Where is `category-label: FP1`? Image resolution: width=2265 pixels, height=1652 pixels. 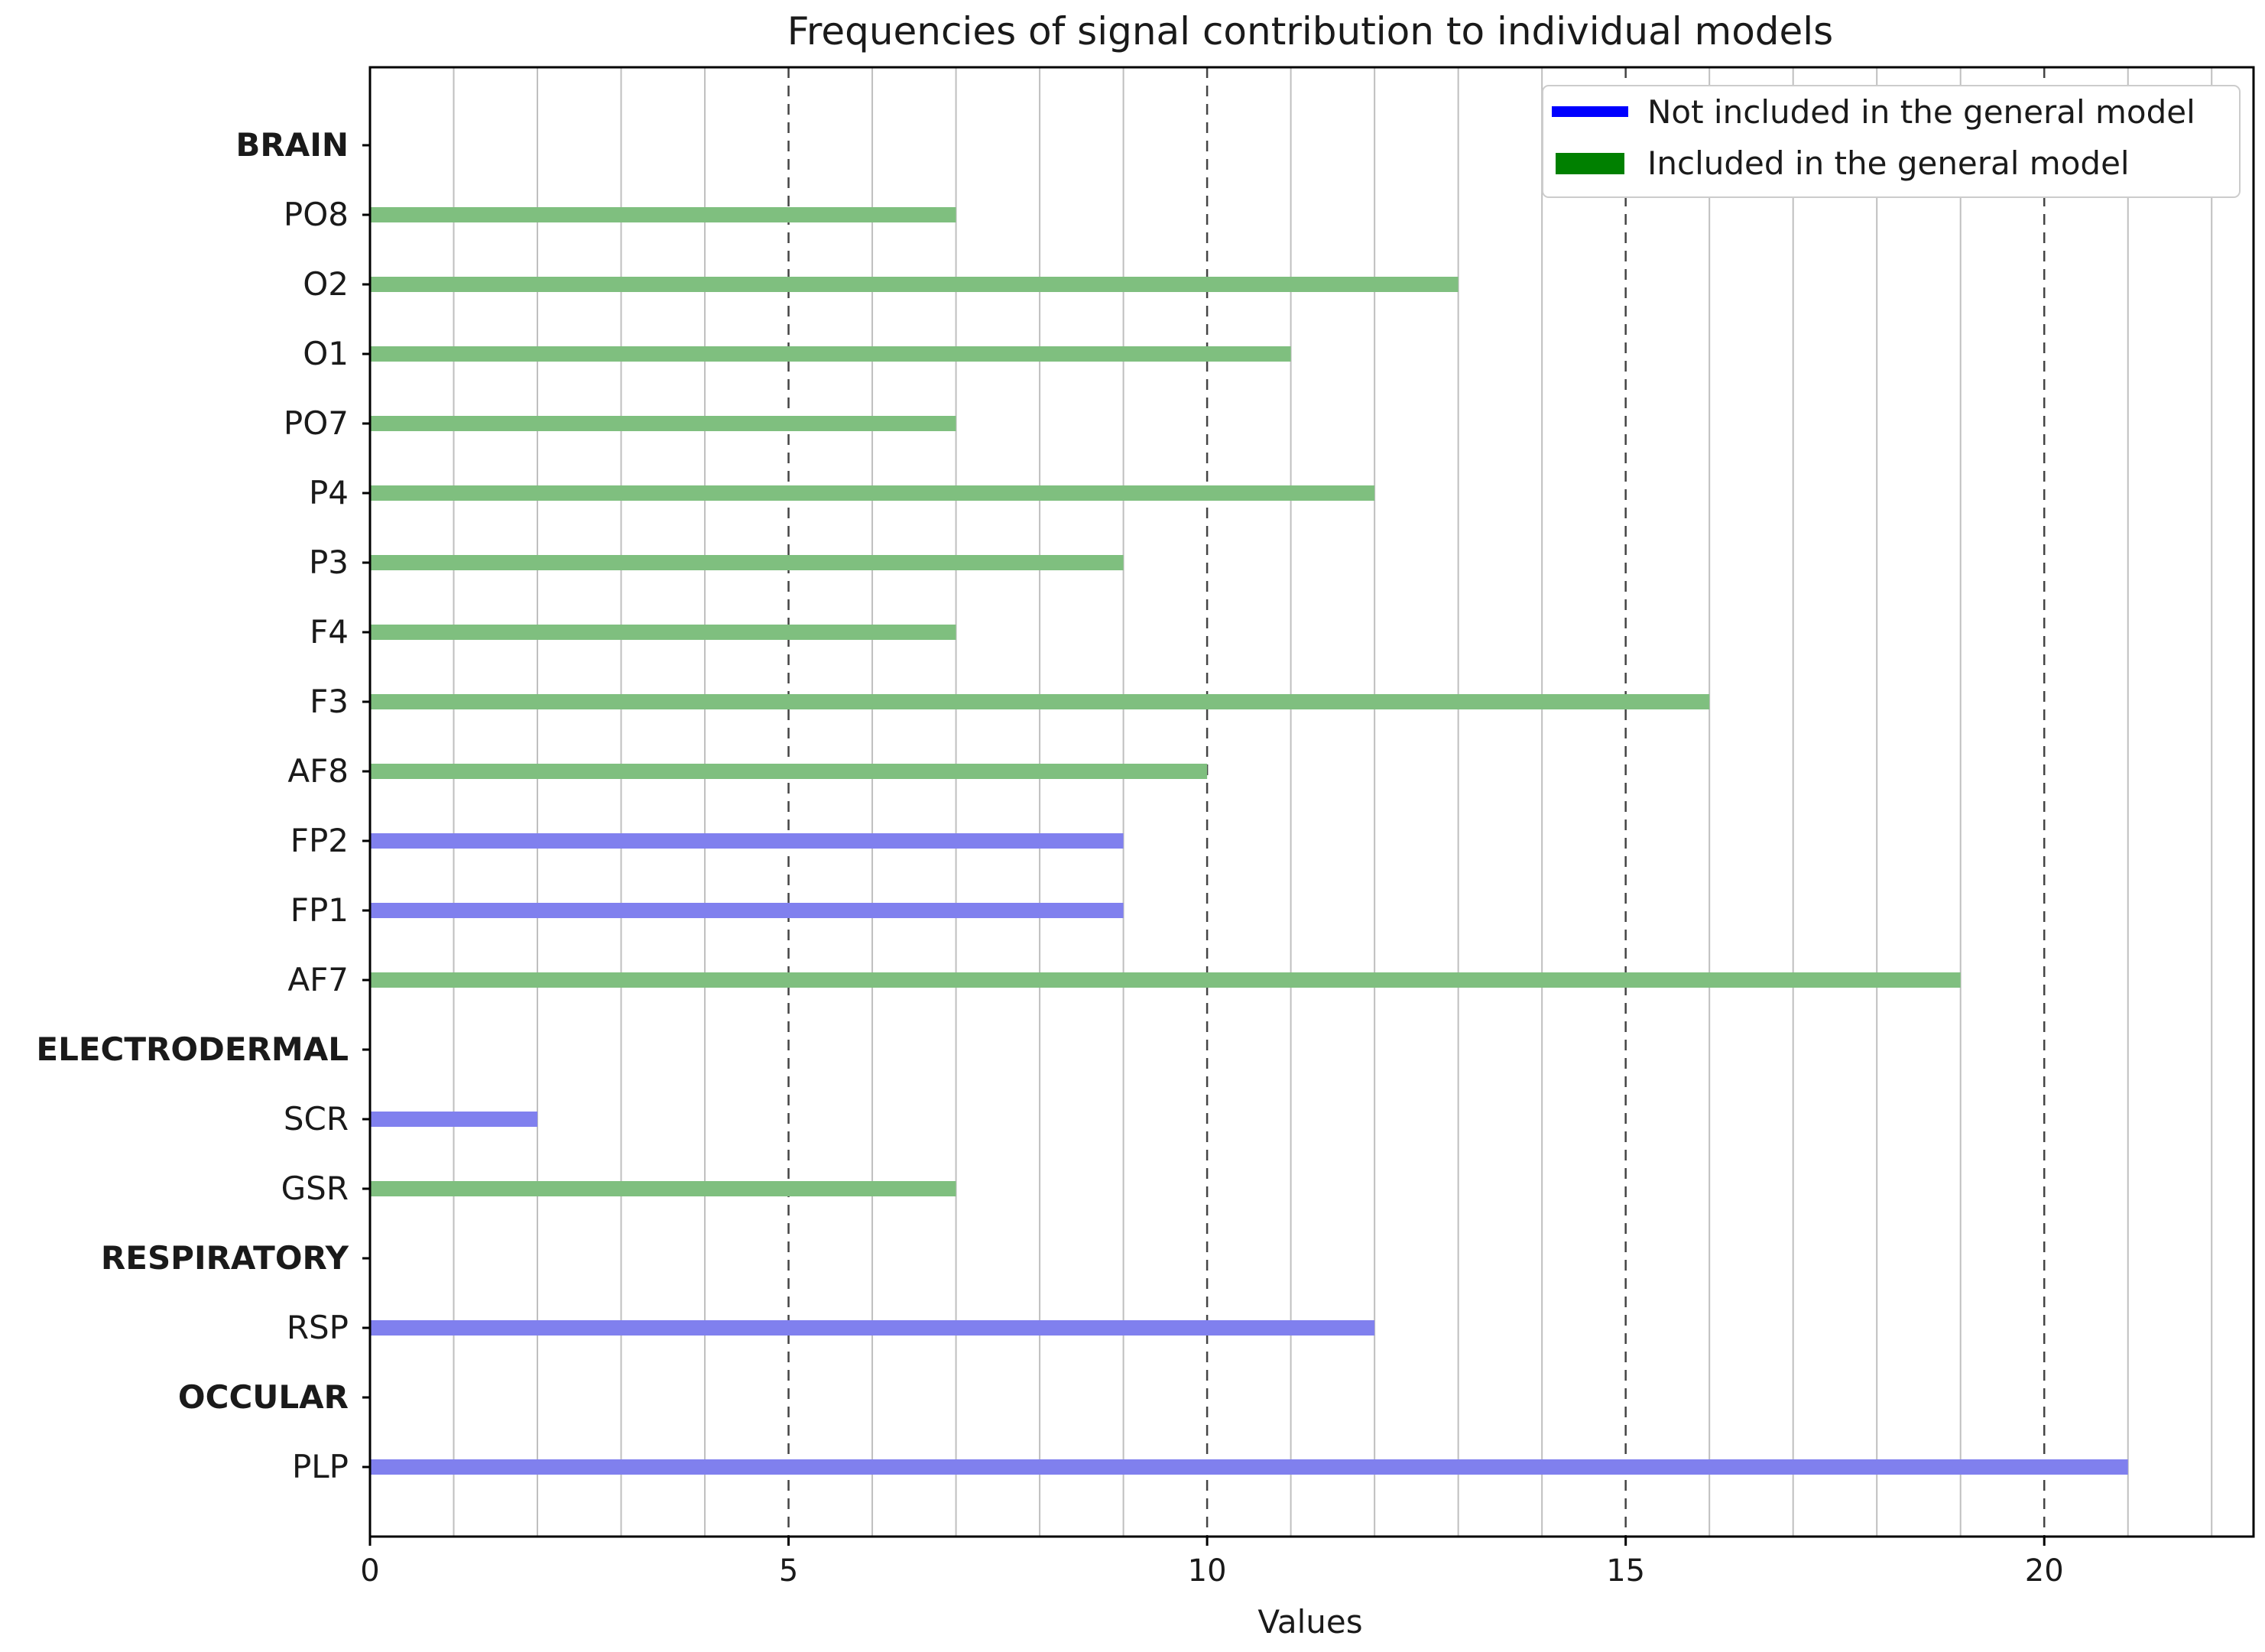 category-label: FP1 is located at coordinates (319, 910).